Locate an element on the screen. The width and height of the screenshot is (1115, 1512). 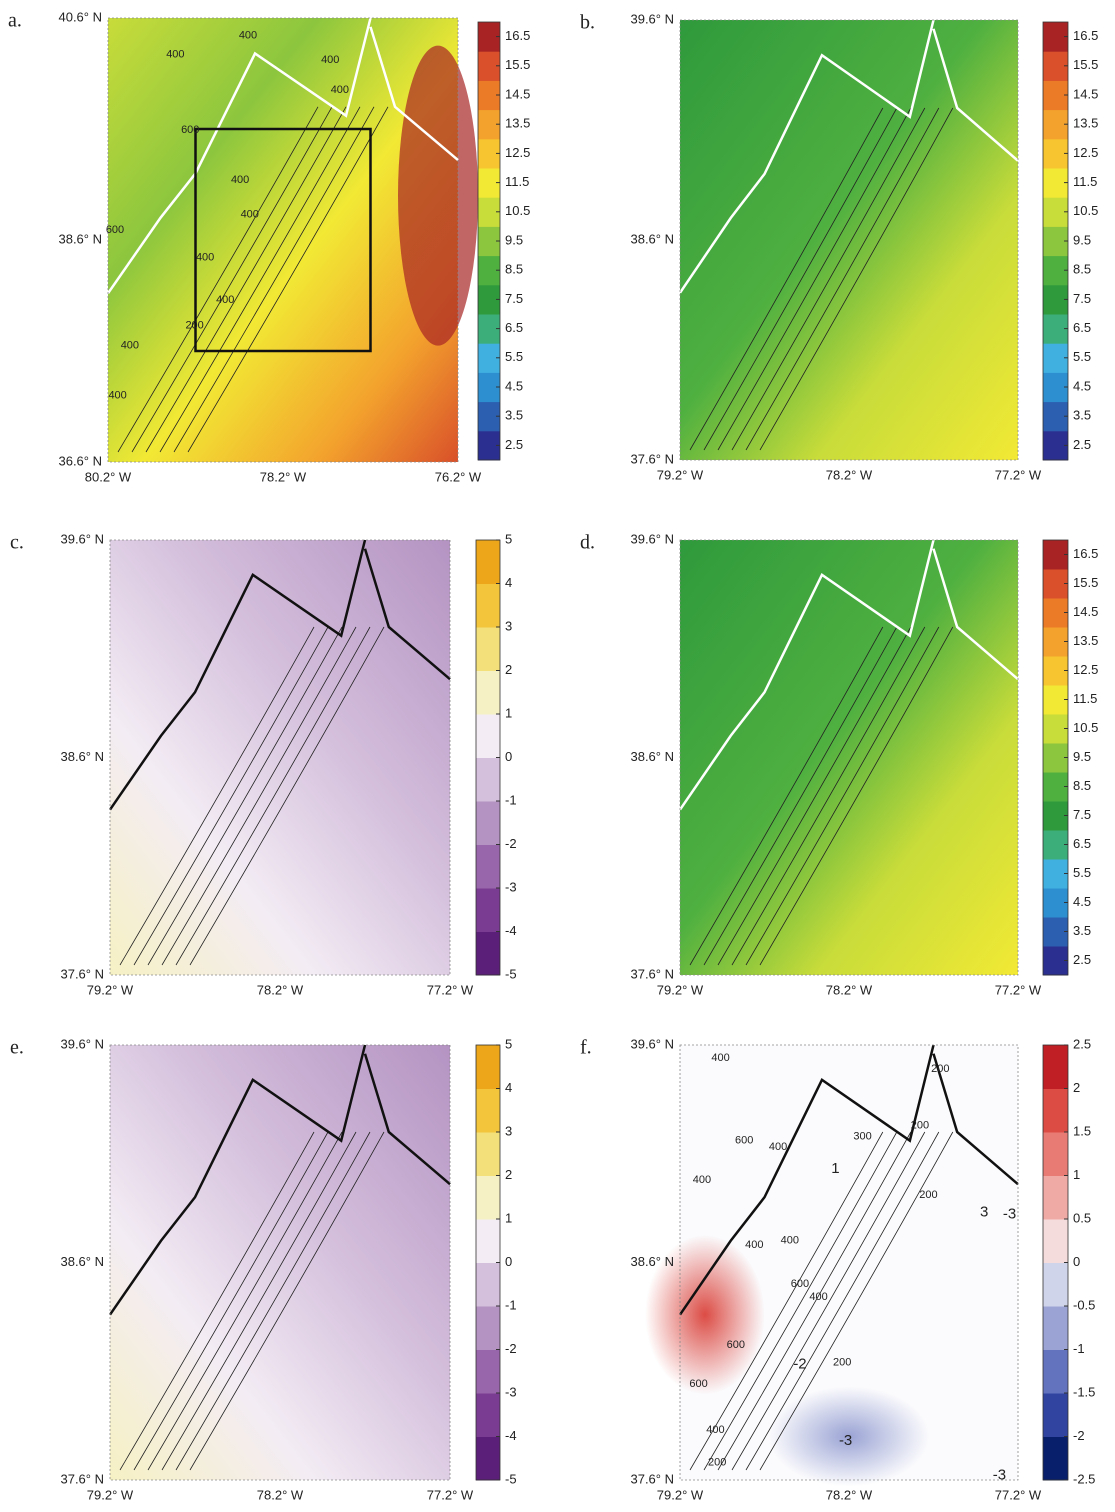
lat-label: 39.6° N is located at coordinates (82, 1043).